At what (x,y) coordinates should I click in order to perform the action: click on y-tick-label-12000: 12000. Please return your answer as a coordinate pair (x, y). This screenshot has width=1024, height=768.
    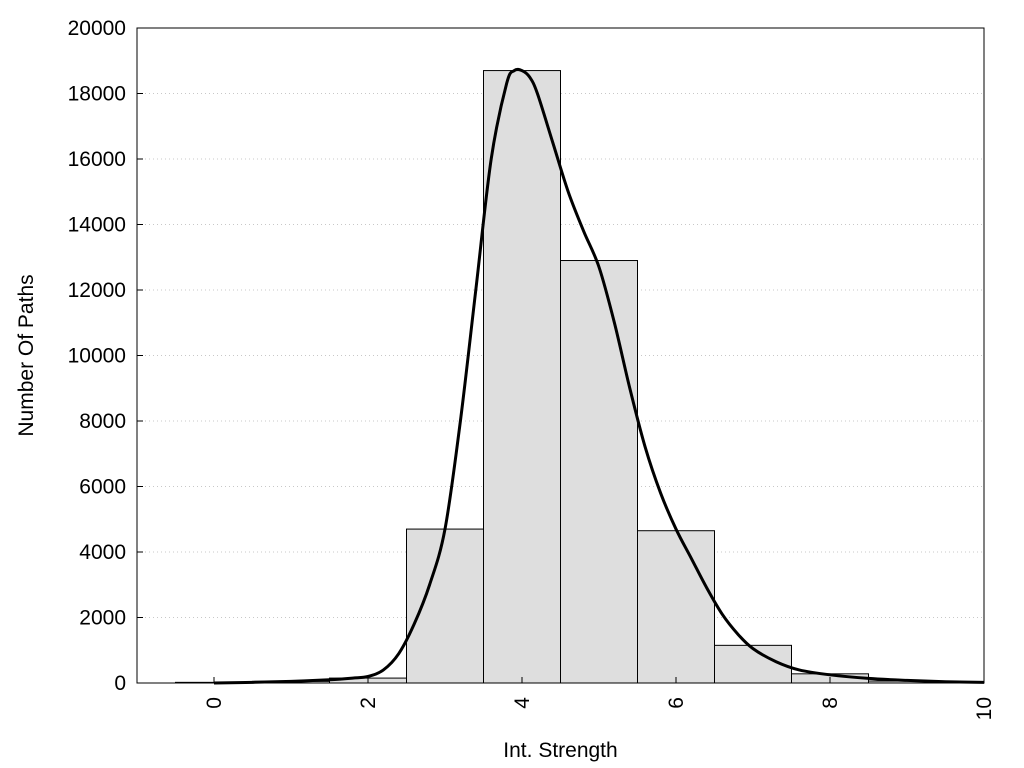
    Looking at the image, I should click on (97, 290).